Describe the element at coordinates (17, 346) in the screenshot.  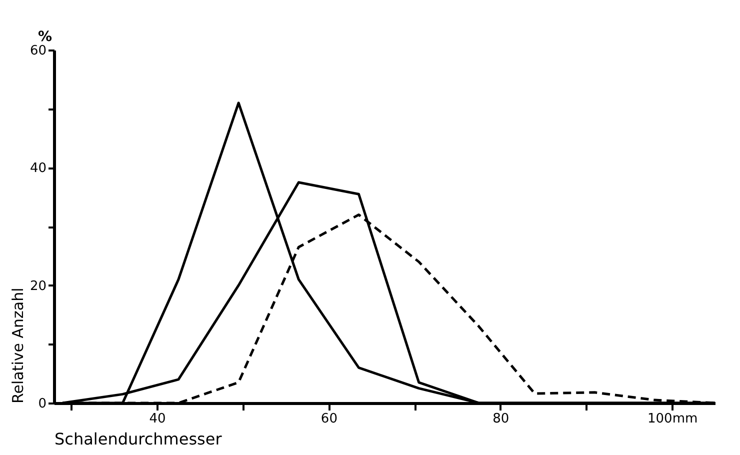
I see `y-axis-title: Relative Anzahl` at that location.